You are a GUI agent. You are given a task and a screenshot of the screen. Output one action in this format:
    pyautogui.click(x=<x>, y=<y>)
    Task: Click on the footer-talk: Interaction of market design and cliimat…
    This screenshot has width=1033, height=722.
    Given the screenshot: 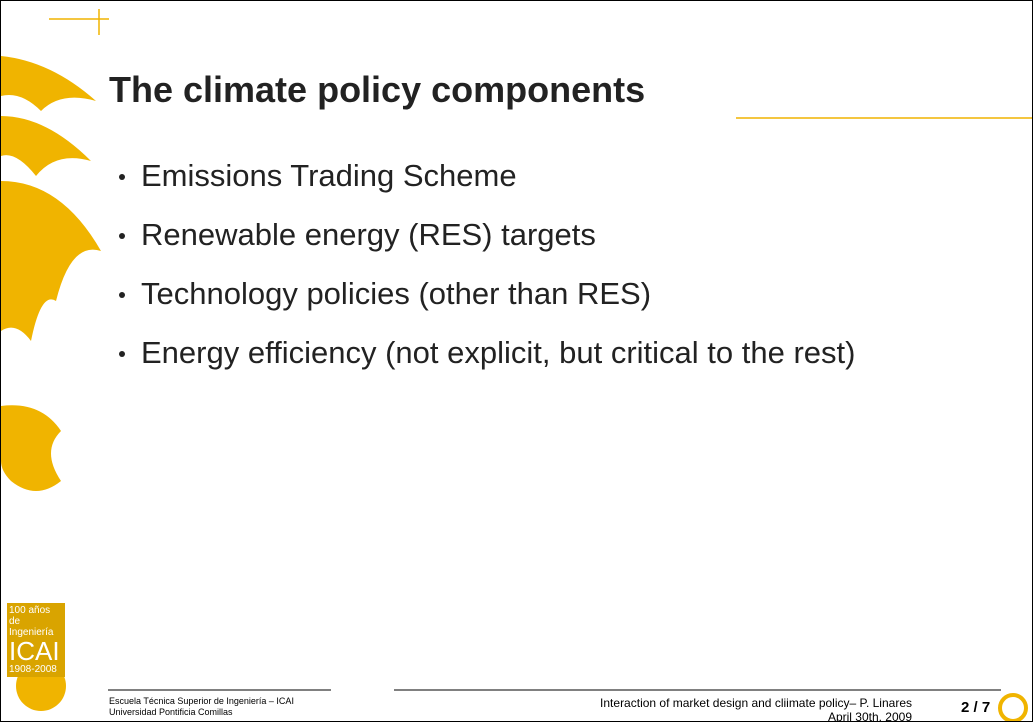 What is the action you would take?
    pyautogui.click(x=756, y=709)
    